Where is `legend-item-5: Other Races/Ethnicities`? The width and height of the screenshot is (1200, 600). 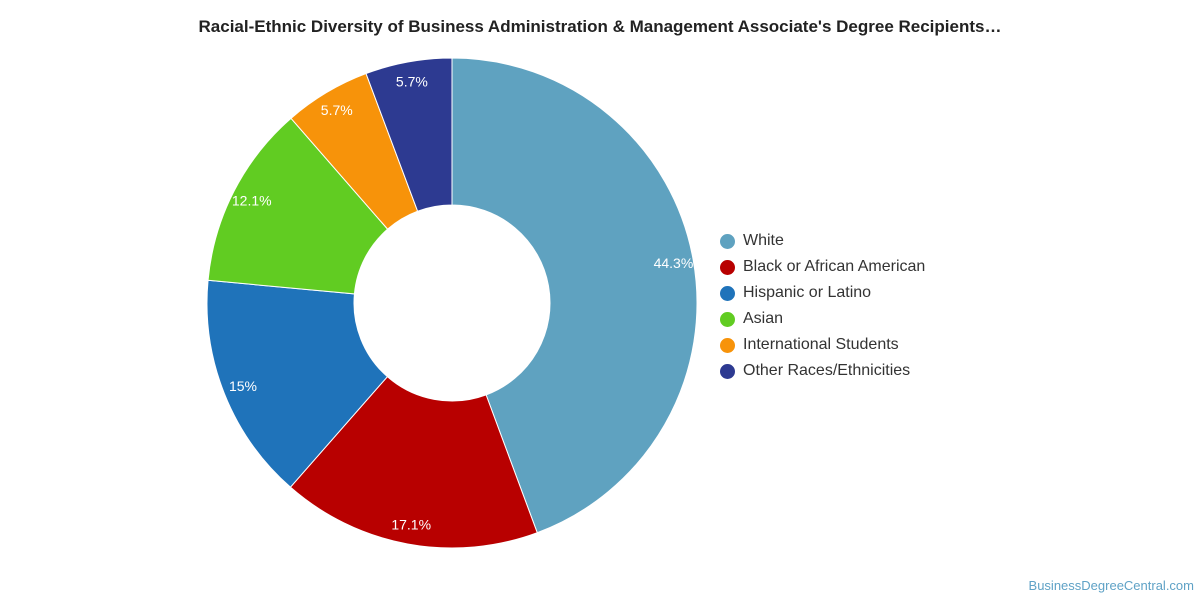 legend-item-5: Other Races/Ethnicities is located at coordinates (822, 371).